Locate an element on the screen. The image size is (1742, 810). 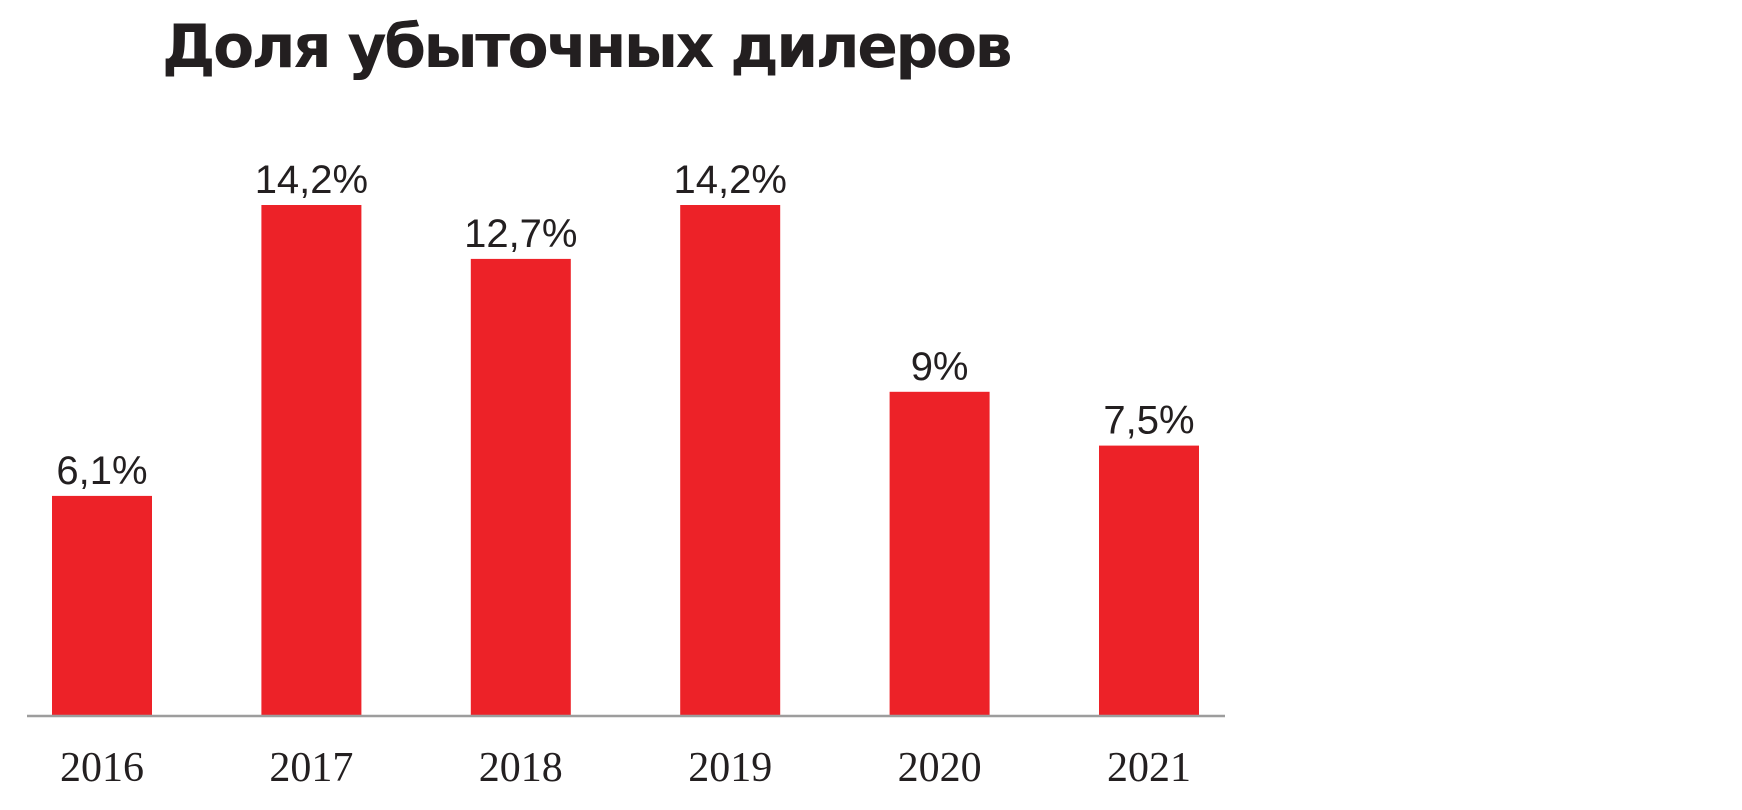
bar-2019 is located at coordinates (730, 460).